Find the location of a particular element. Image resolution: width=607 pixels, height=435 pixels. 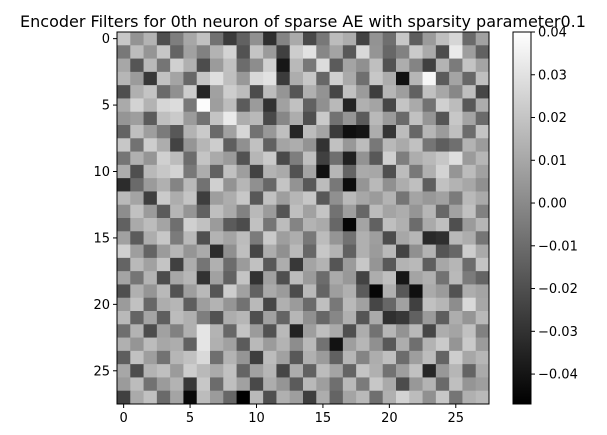

colorbar-axis: 0.04 0.03 0.02 0.01 0.00 −0.01 −0.02 −0.03 −0.04 is located at coordinates (554, 204).